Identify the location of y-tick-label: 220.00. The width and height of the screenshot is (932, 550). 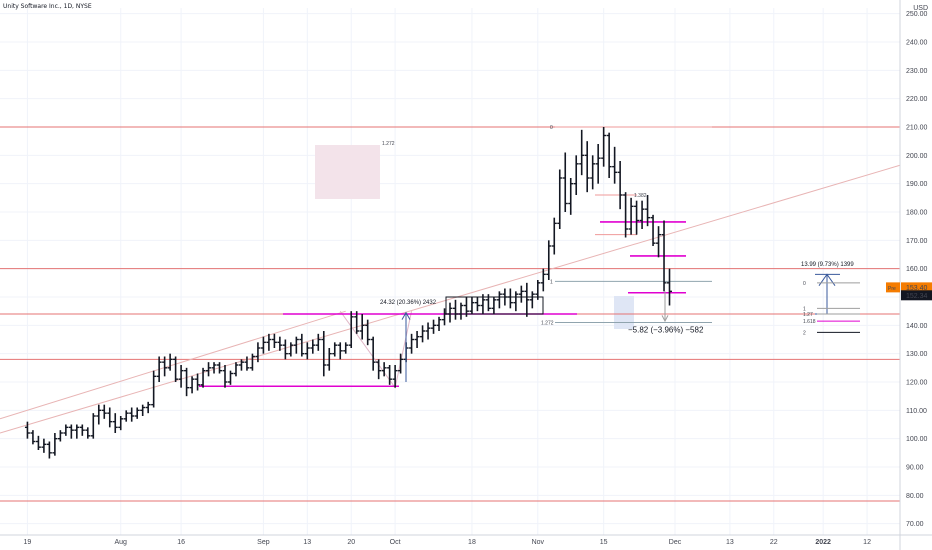
(917, 99).